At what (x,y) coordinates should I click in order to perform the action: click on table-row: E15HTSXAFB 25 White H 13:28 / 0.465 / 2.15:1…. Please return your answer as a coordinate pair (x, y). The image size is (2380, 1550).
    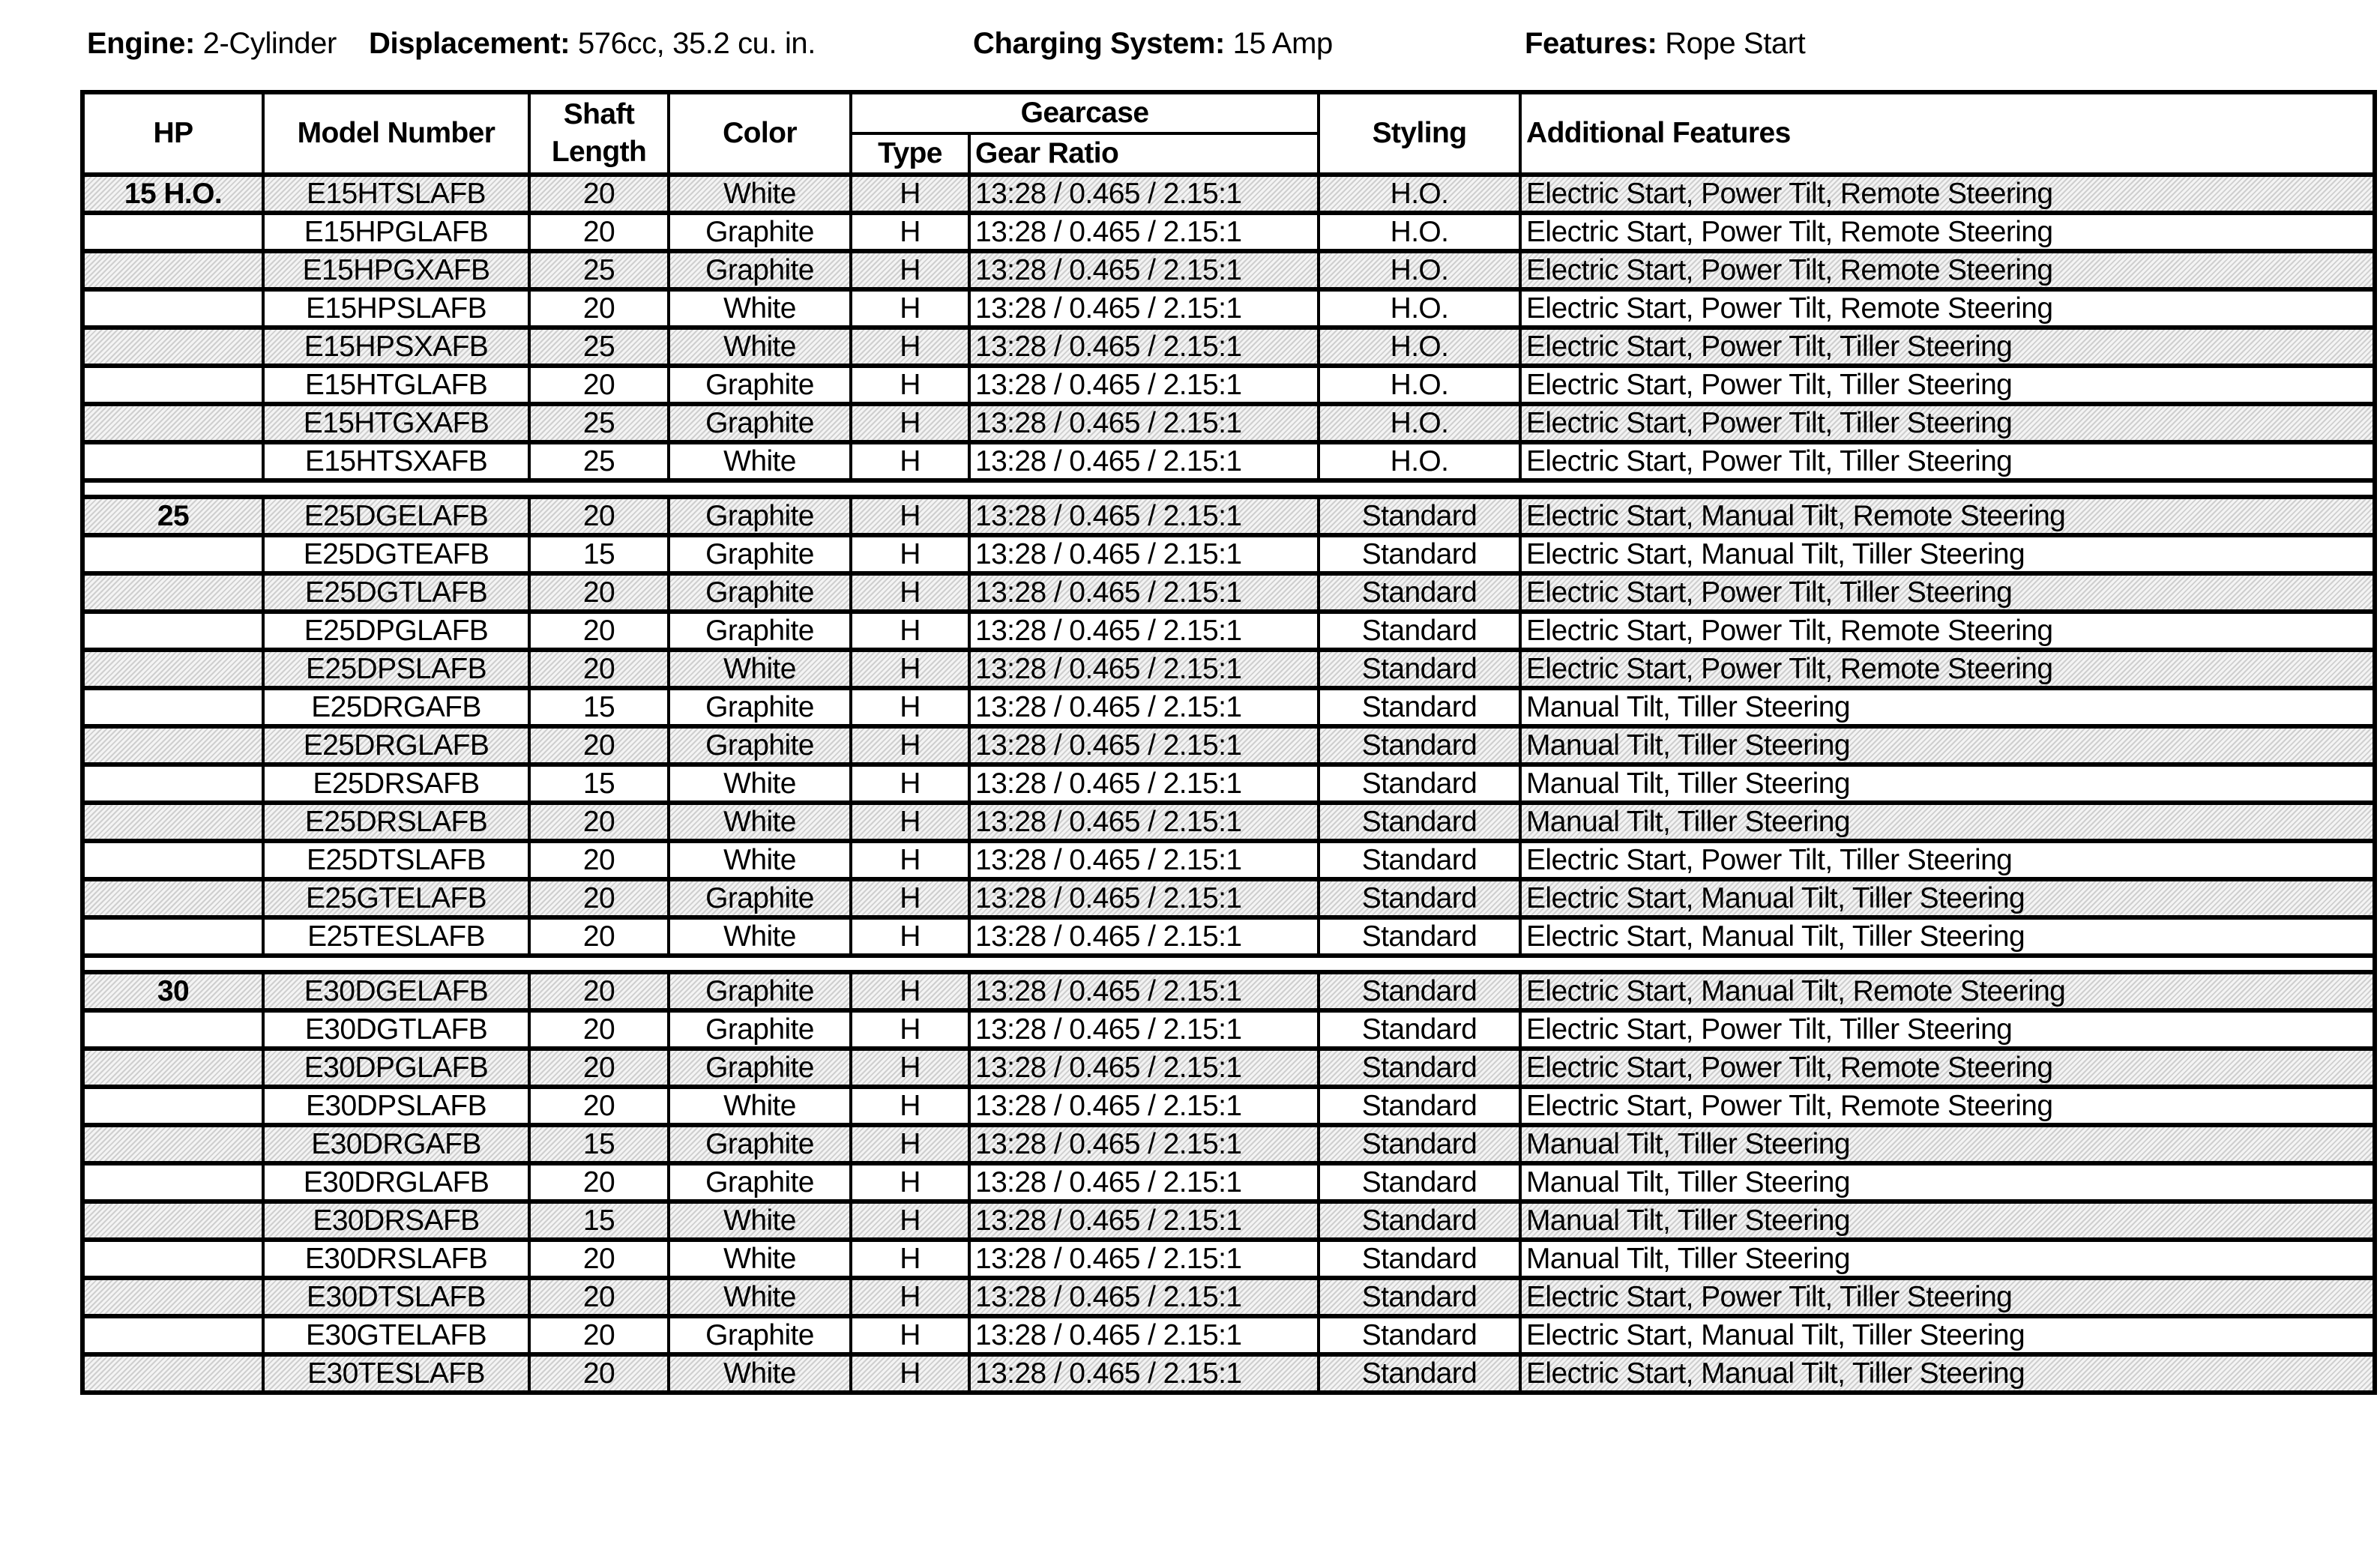
    Looking at the image, I should click on (1229, 461).